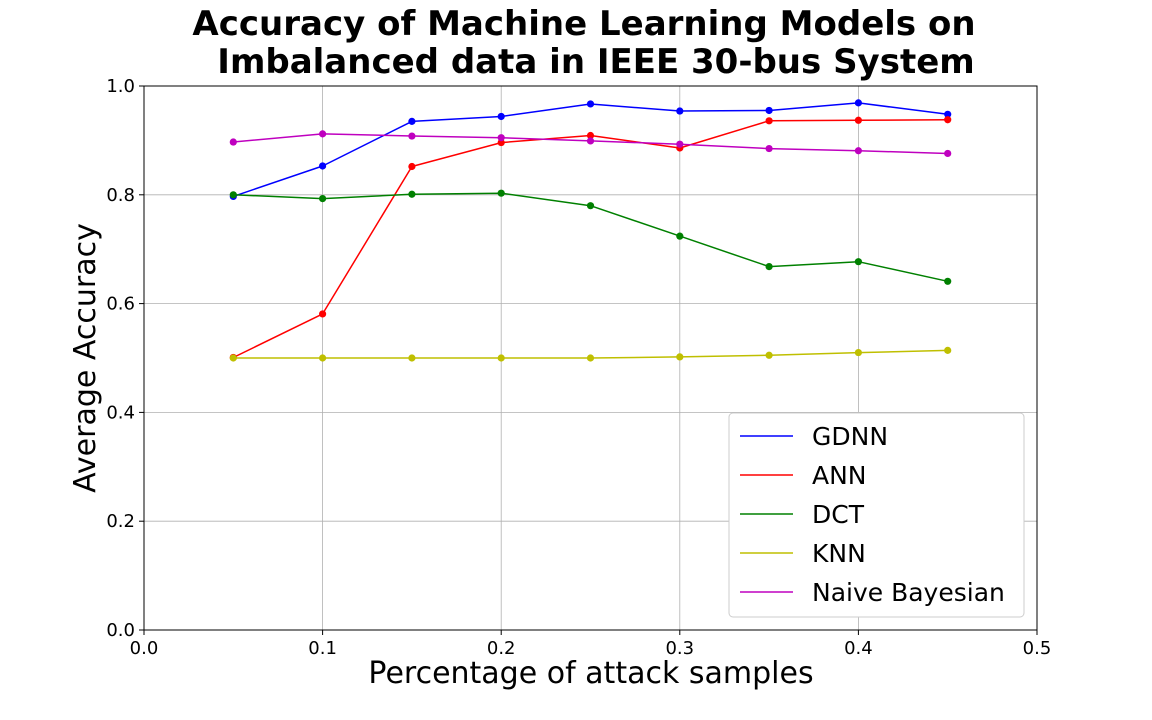 This screenshot has width=1152, height=720. I want to click on y-tick-label: 0.2, so click(120, 521).